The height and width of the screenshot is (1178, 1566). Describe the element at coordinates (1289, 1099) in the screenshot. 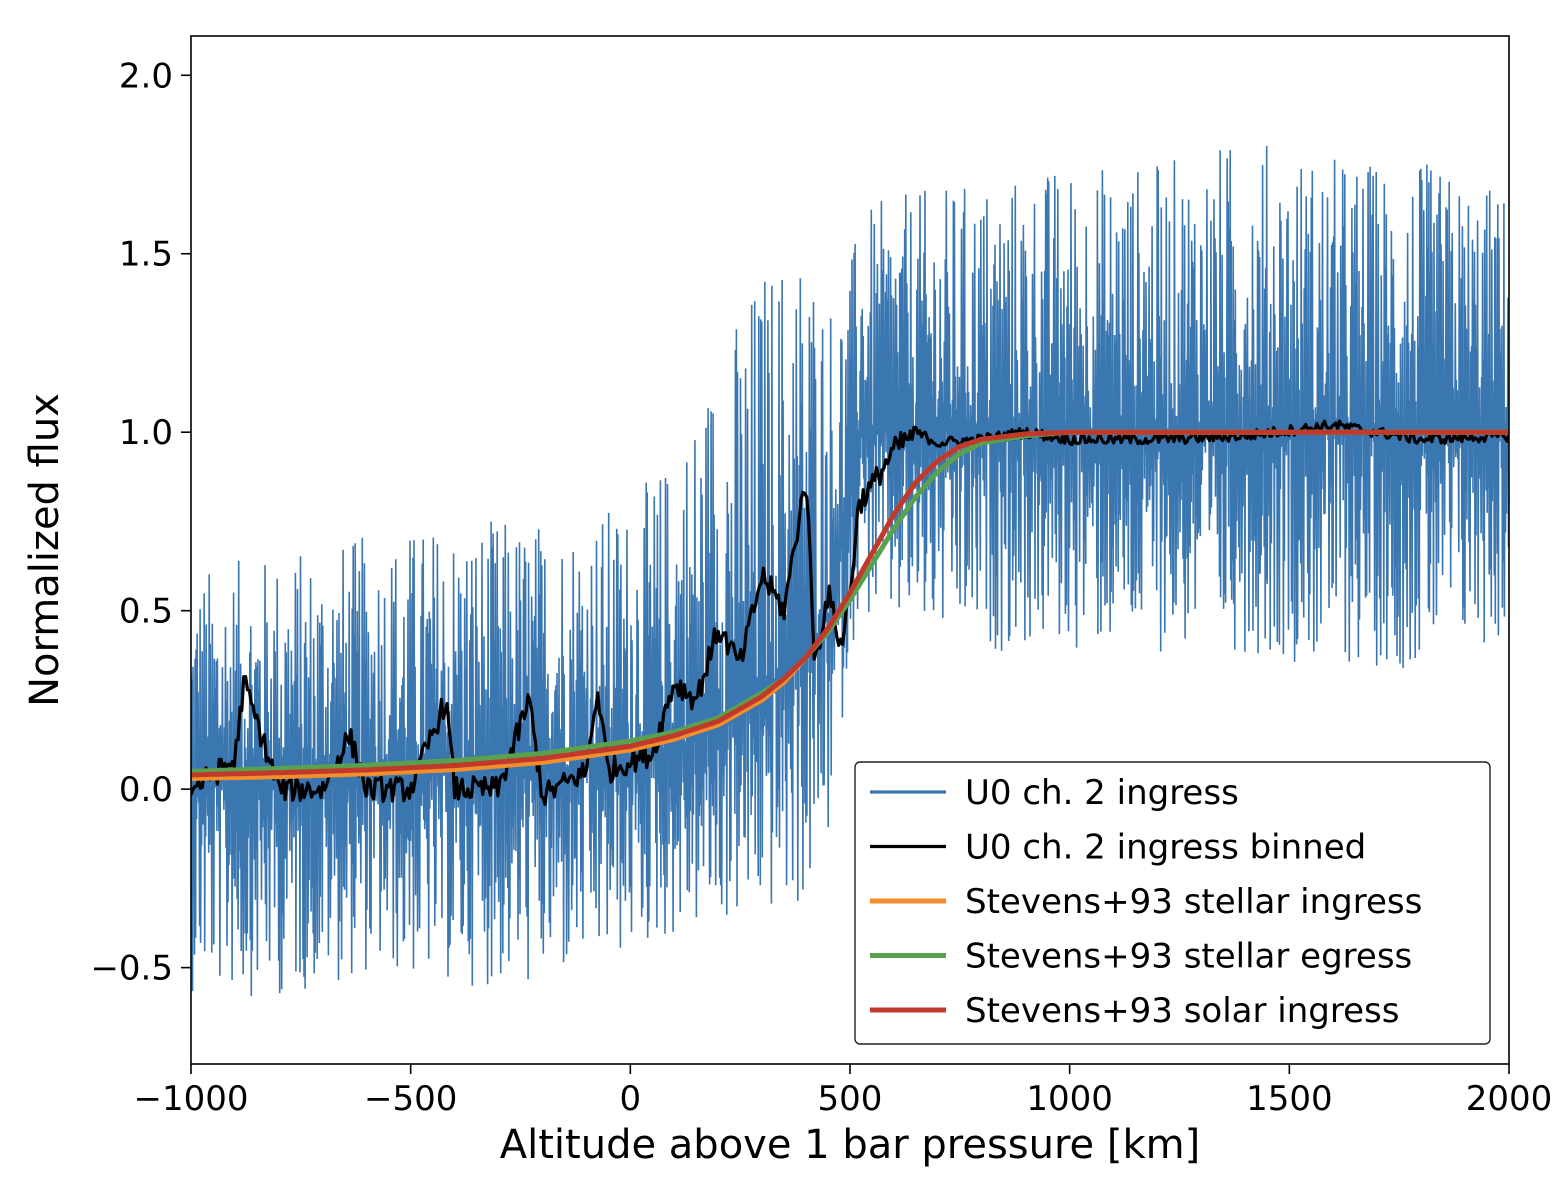

I see `x-tick-label: 1500` at that location.